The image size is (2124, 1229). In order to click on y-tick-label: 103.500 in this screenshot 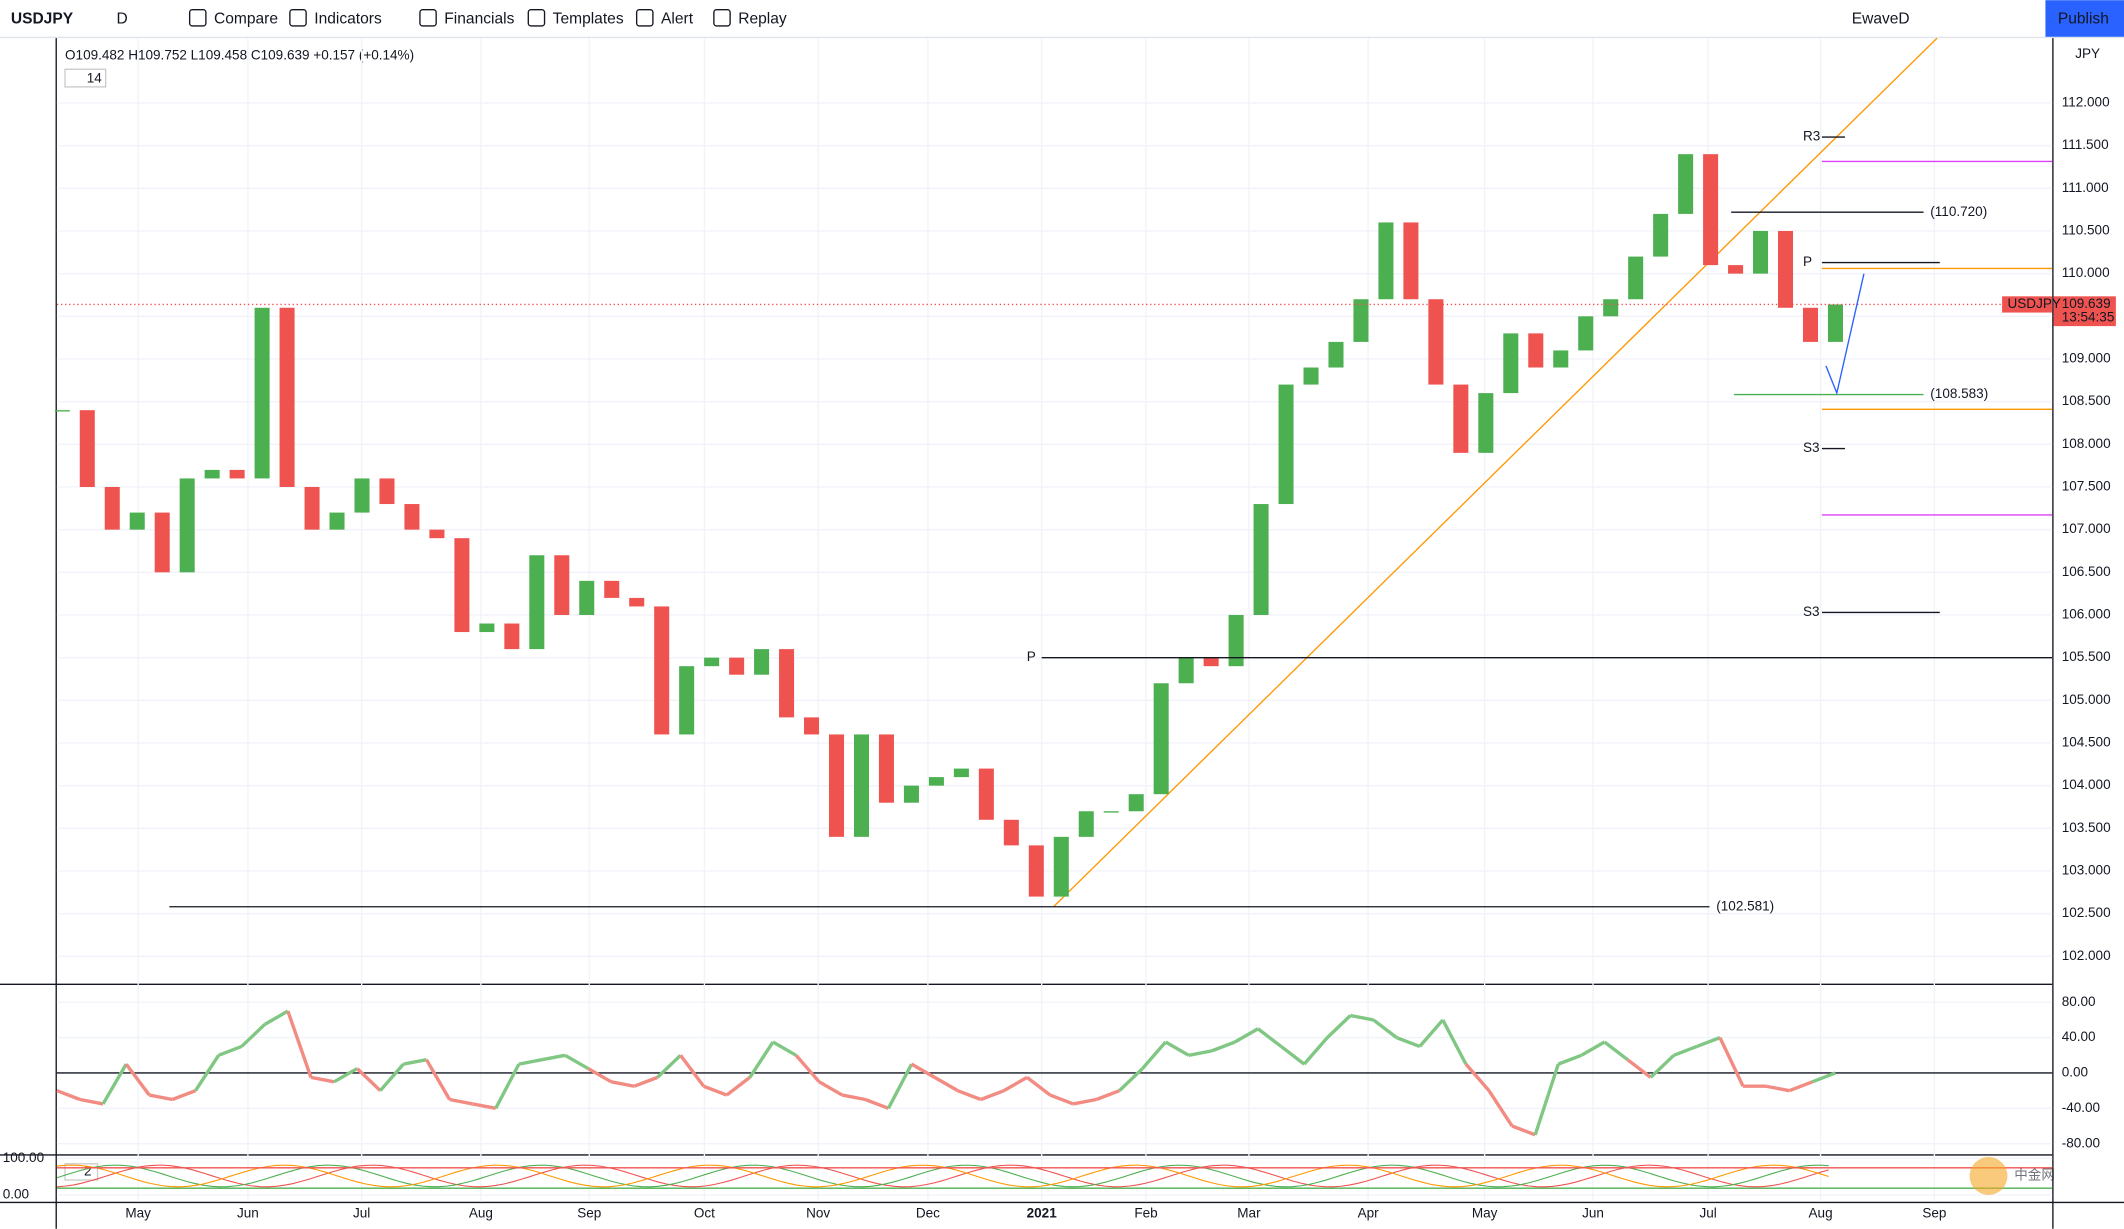, I will do `click(2086, 827)`.